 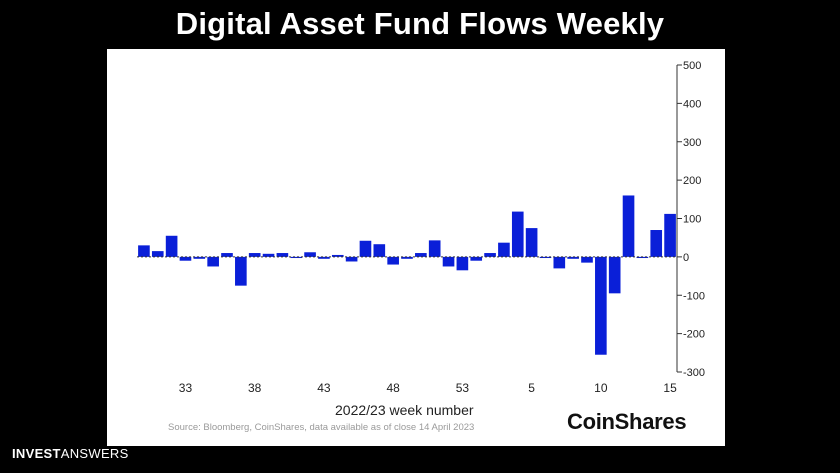 I want to click on y-tick-label-400: 400, so click(x=692, y=104).